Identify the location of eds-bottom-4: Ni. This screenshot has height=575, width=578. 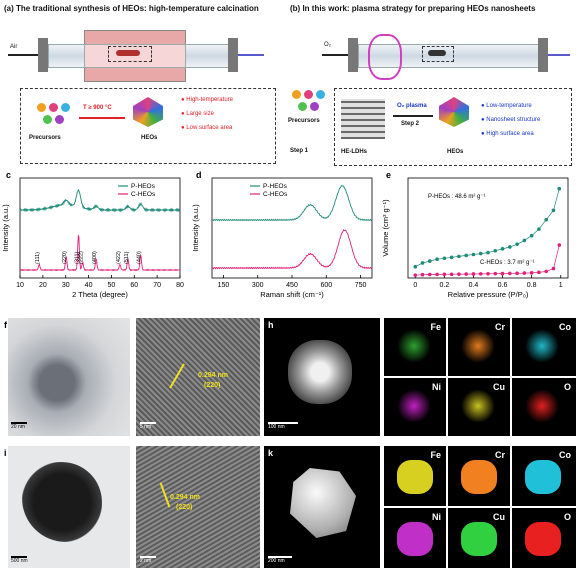
(415, 538).